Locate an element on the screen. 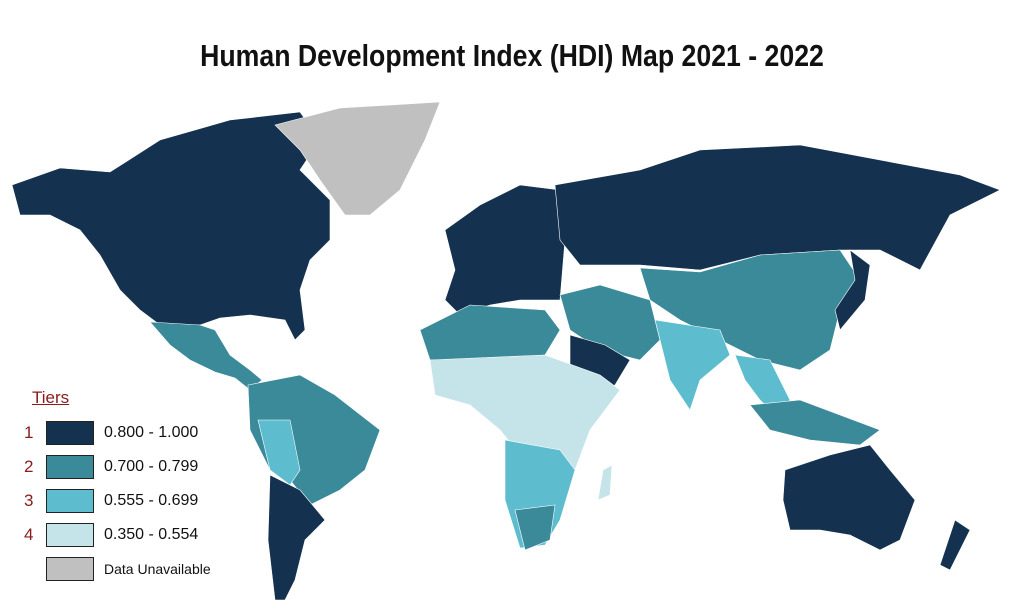 The image size is (1024, 616). region-indonesia is located at coordinates (815, 422).